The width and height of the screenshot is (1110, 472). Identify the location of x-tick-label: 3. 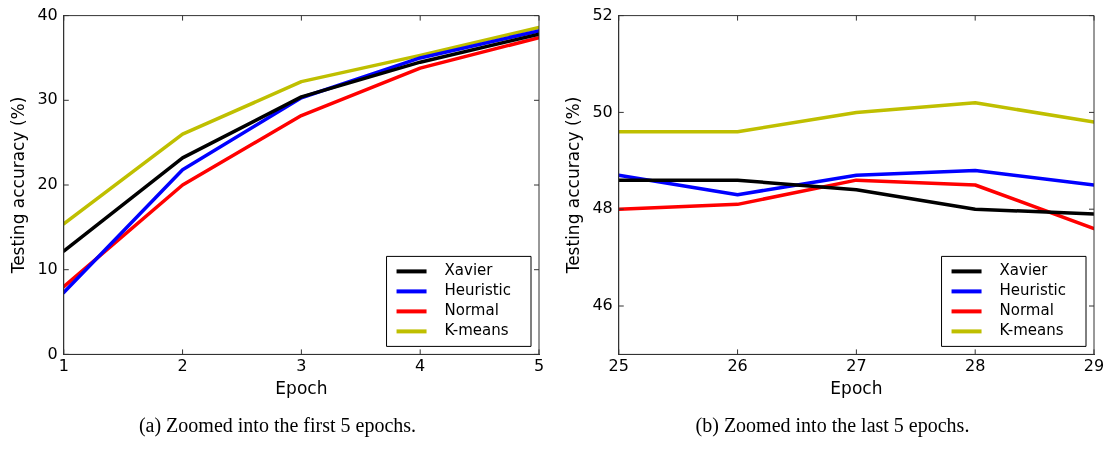
(300, 366).